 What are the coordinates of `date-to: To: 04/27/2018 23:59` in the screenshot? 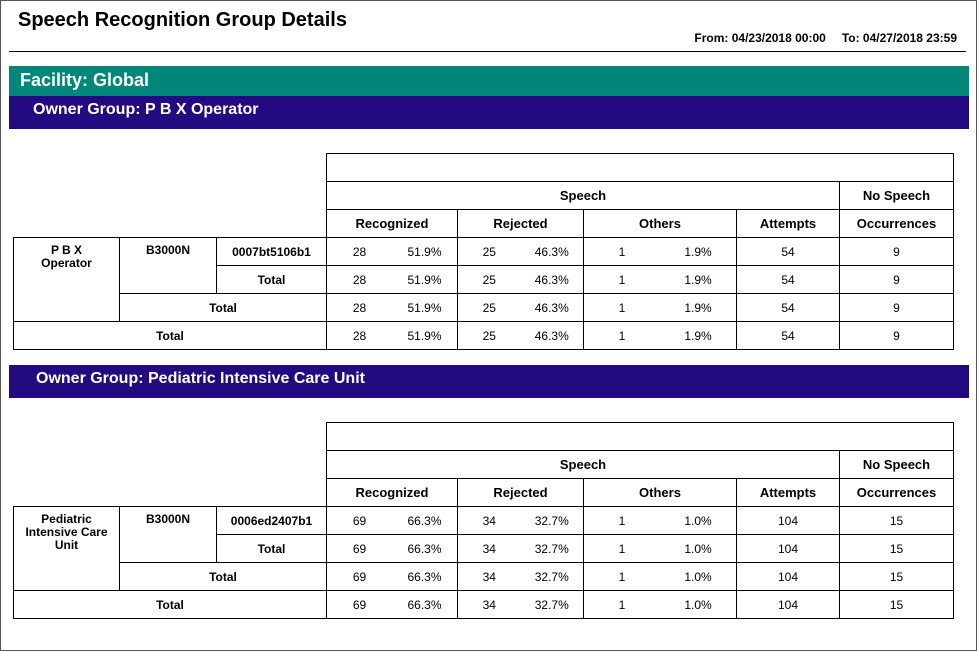 It's located at (899, 38).